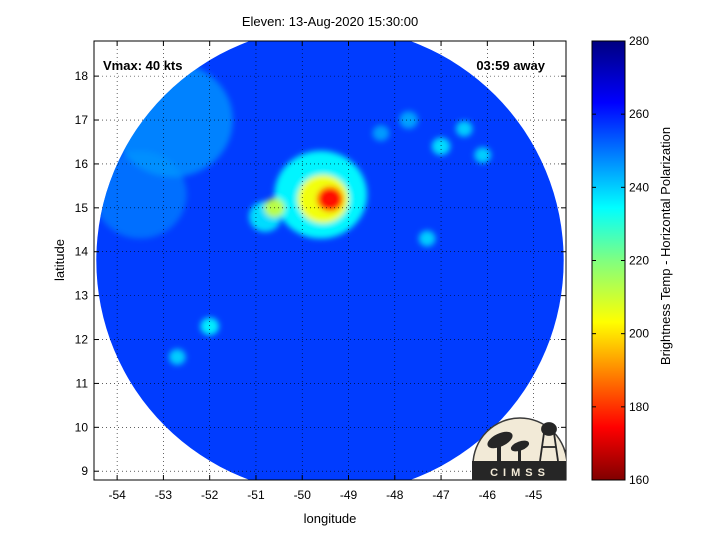 The height and width of the screenshot is (540, 720). Describe the element at coordinates (608, 260) in the screenshot. I see `colorbar` at that location.